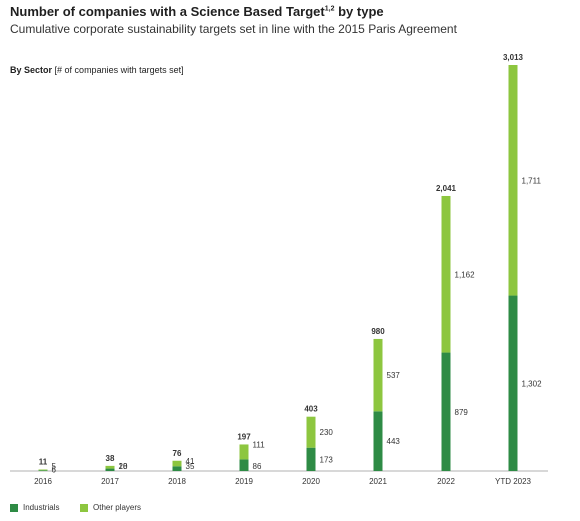  What do you see at coordinates (259, 444) in the screenshot?
I see `label-other: 111` at bounding box center [259, 444].